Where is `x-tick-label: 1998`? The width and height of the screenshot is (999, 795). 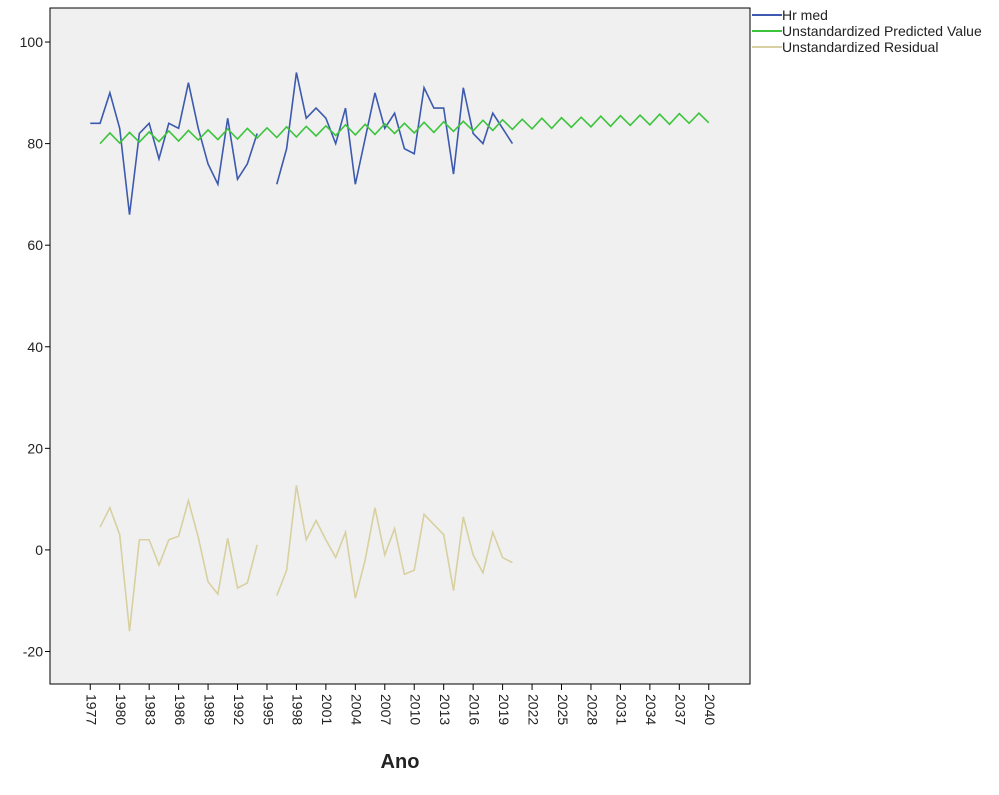 x-tick-label: 1998 is located at coordinates (298, 709).